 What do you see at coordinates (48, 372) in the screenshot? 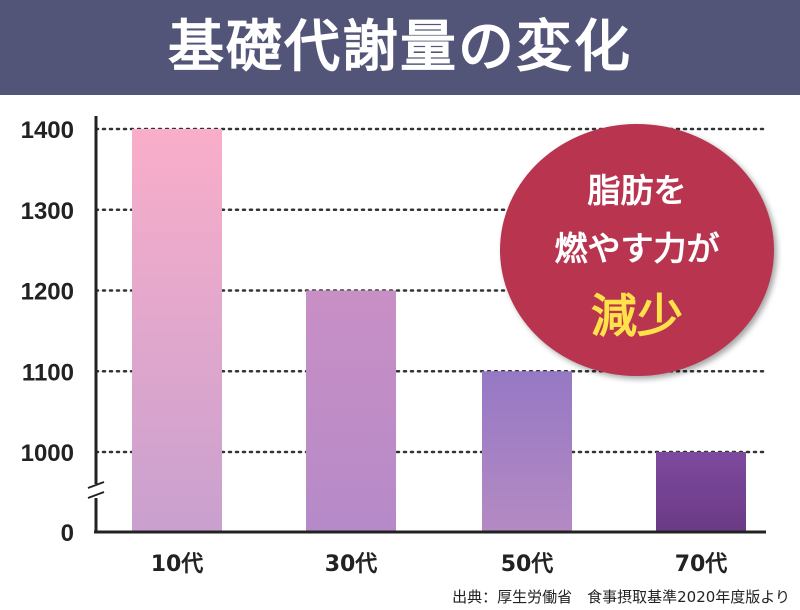
I see `y-tick-label: 1100` at bounding box center [48, 372].